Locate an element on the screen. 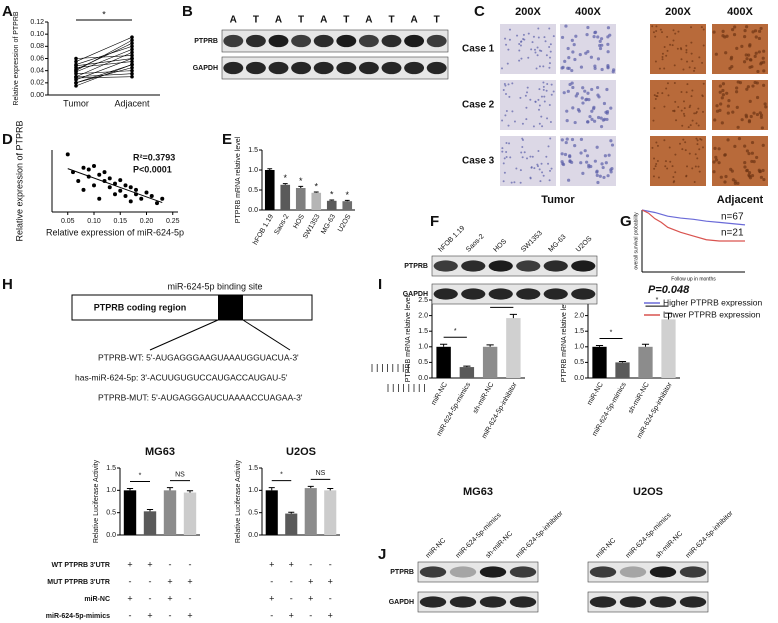 The width and height of the screenshot is (778, 623). y-tick-label: 1.0 is located at coordinates (253, 490).